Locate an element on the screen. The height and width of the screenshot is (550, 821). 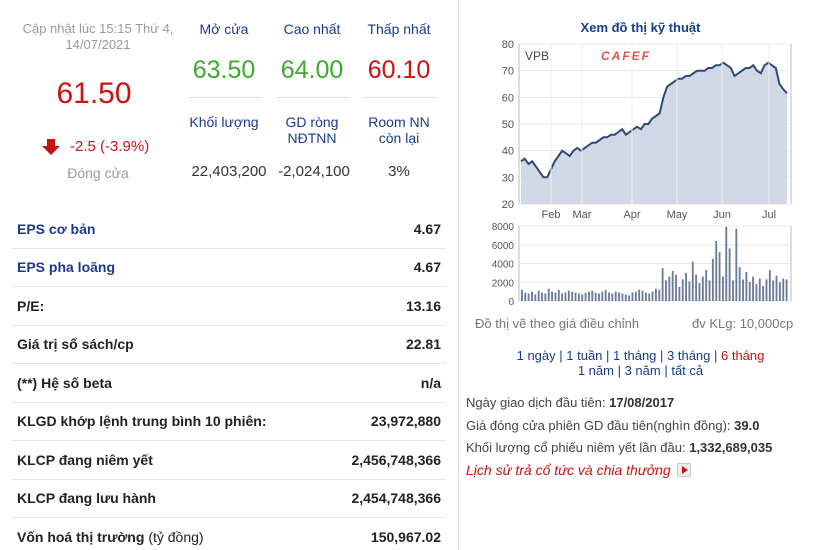
stat-row-outstanding: KLCP đang lưu hành 2,454,748,366 is located at coordinates (229, 499).